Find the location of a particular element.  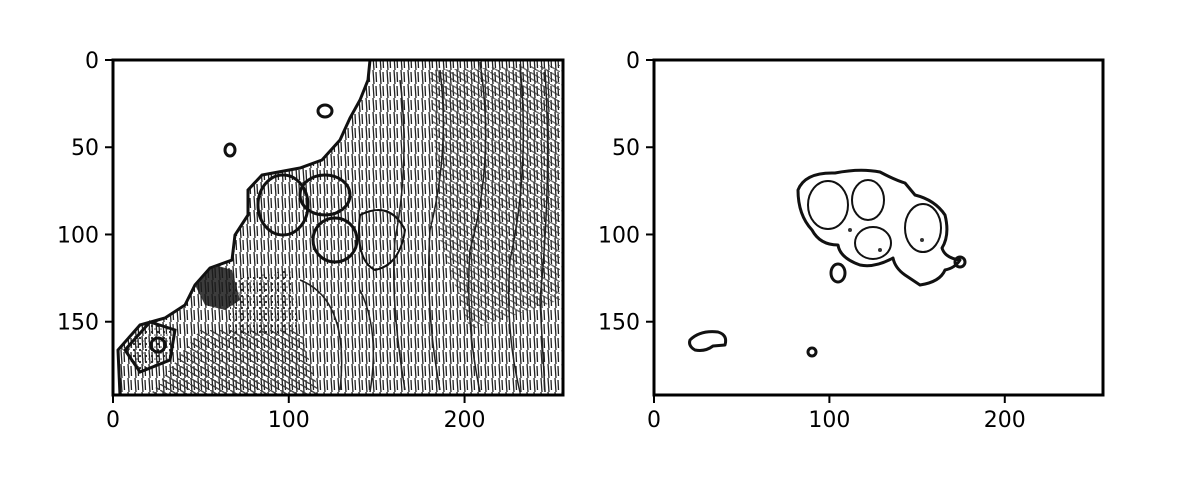

right-x-tick-label-0: 0 is located at coordinates (654, 420).